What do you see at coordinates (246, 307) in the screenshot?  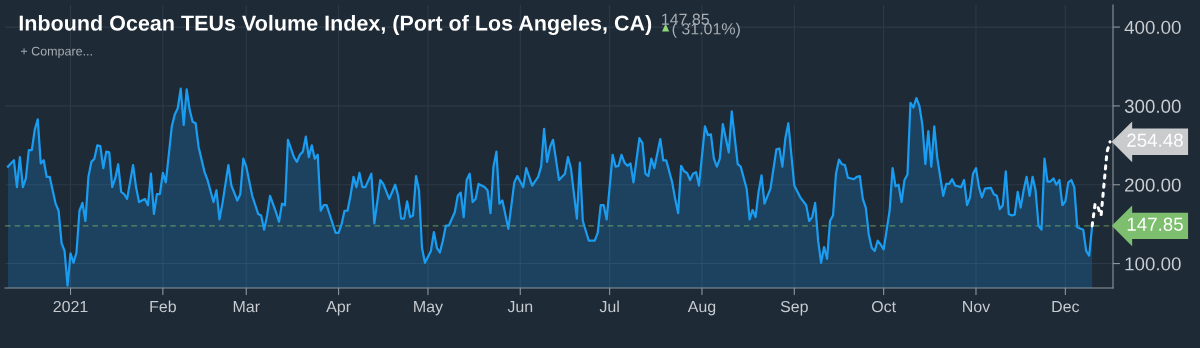 I see `x-tick-label: Mar` at bounding box center [246, 307].